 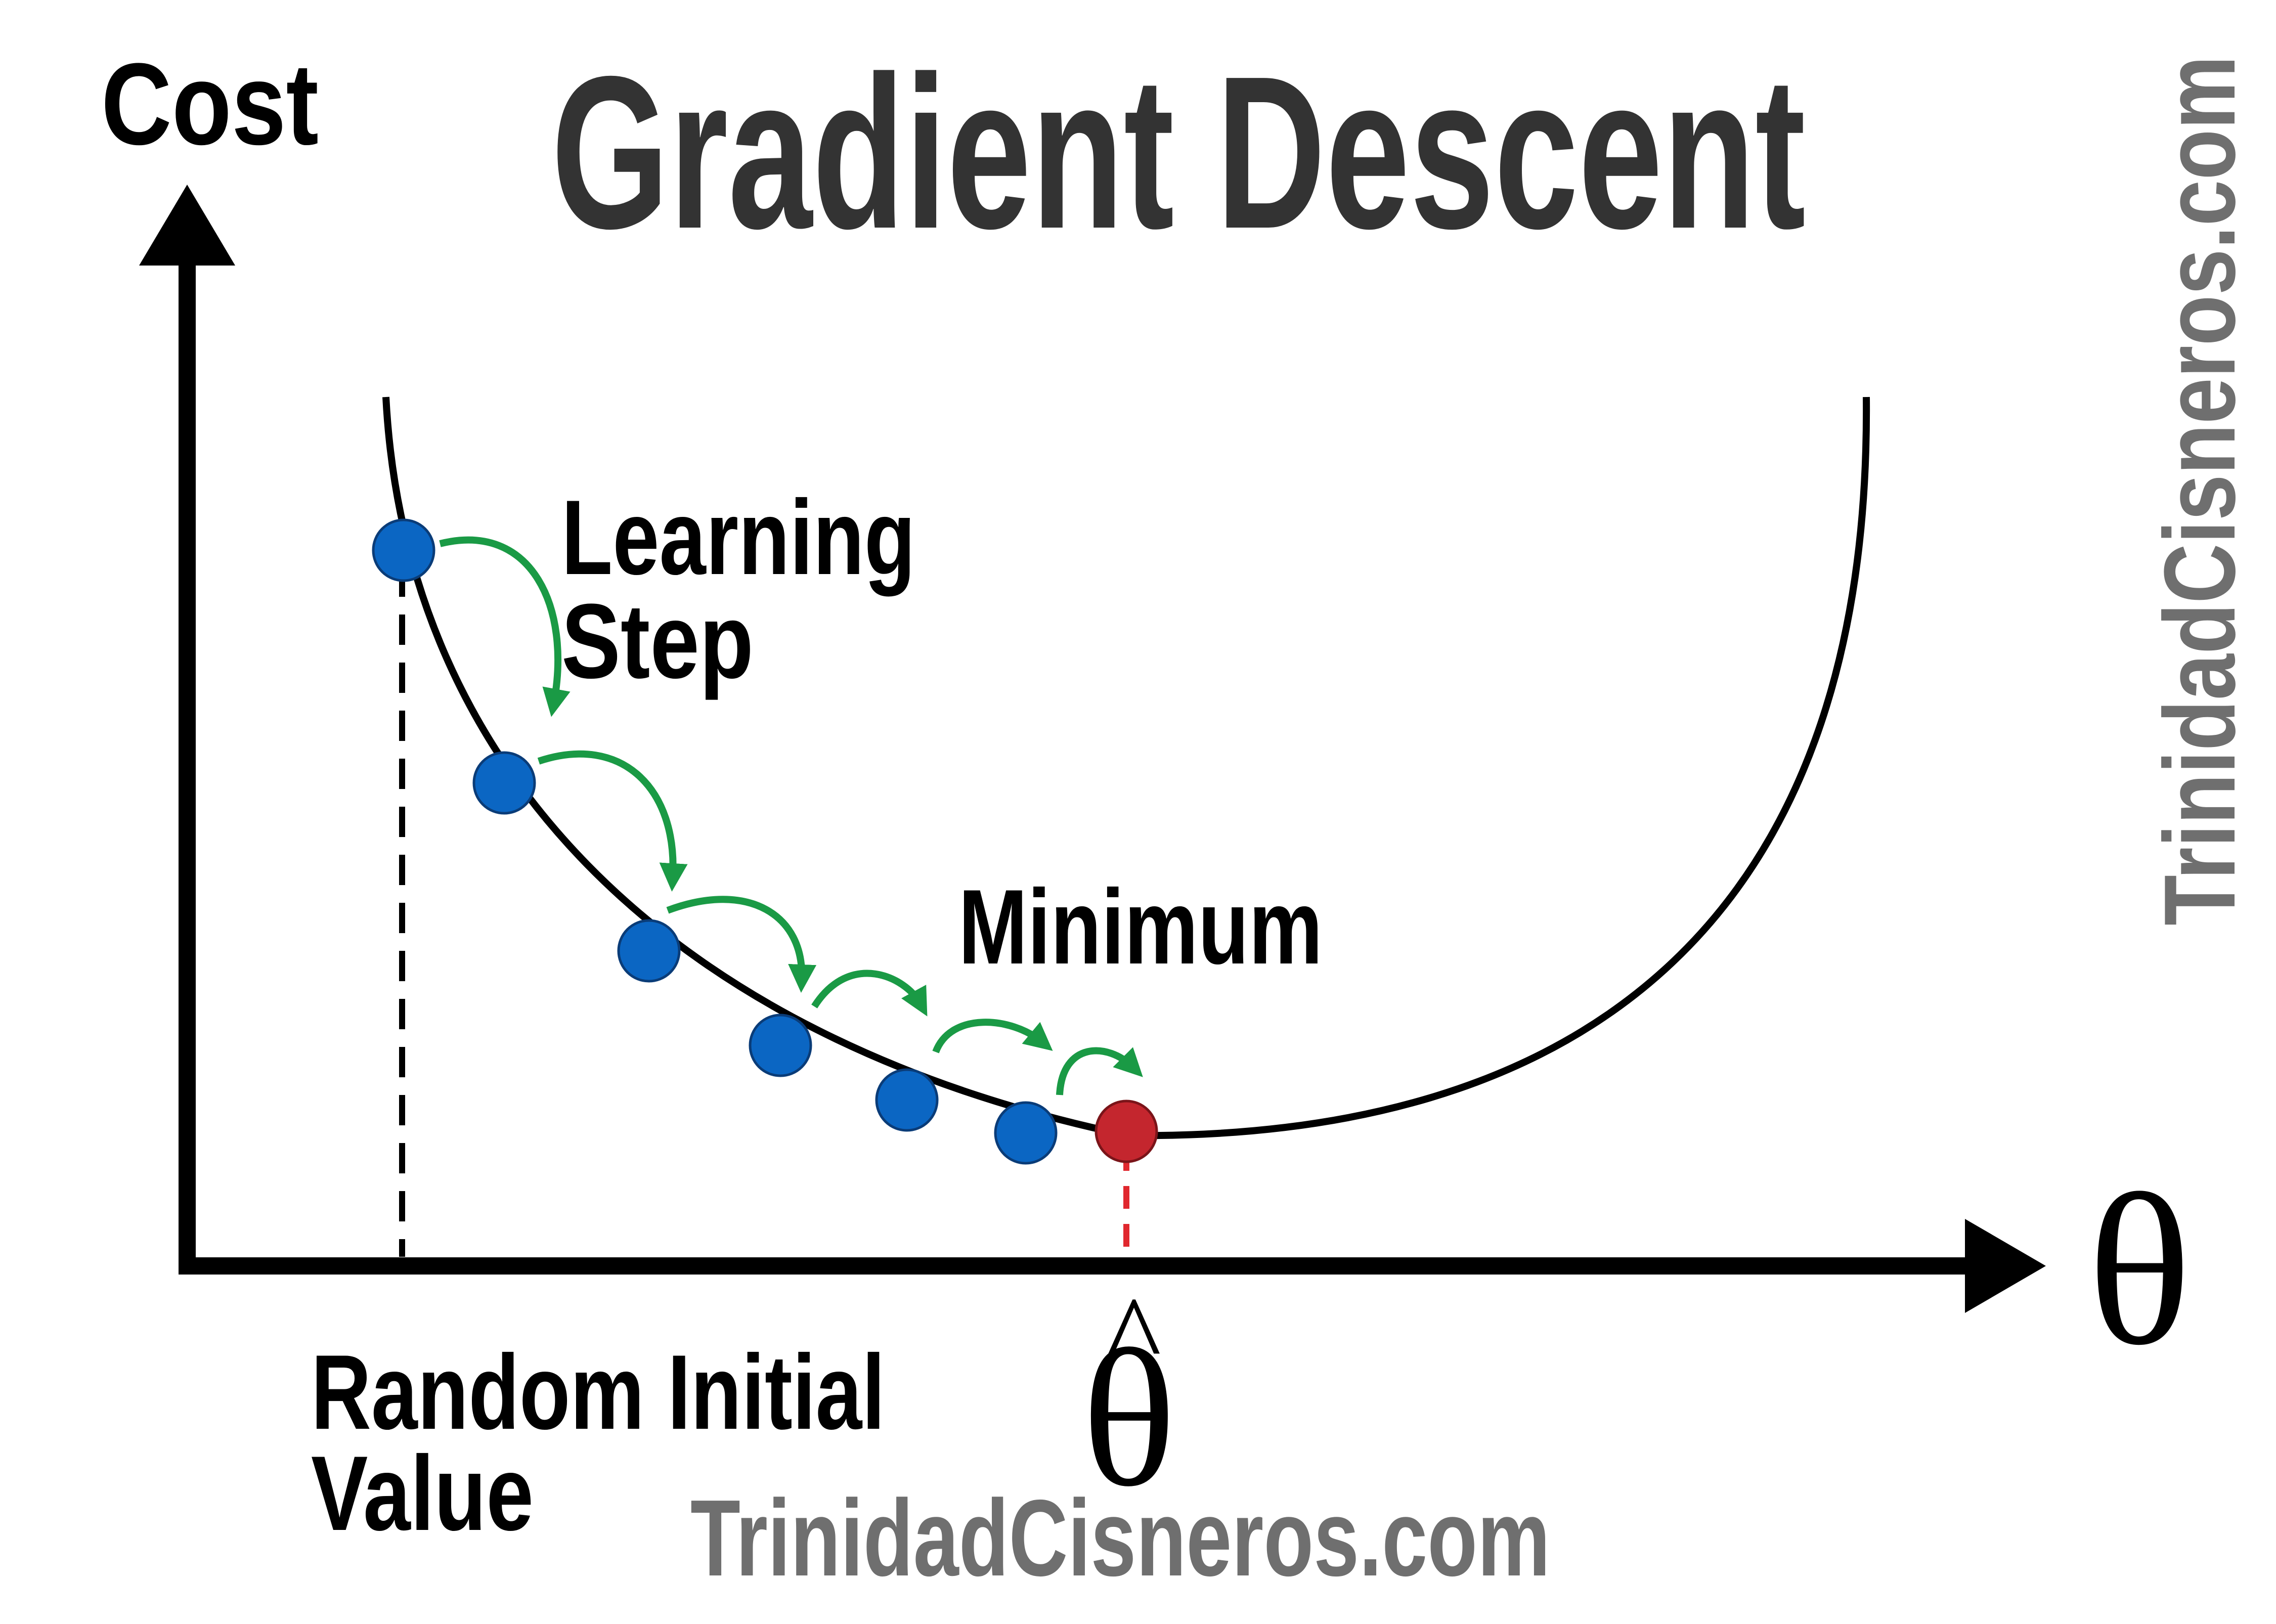 I want to click on minimum-label: Minimum, so click(x=1140, y=926).